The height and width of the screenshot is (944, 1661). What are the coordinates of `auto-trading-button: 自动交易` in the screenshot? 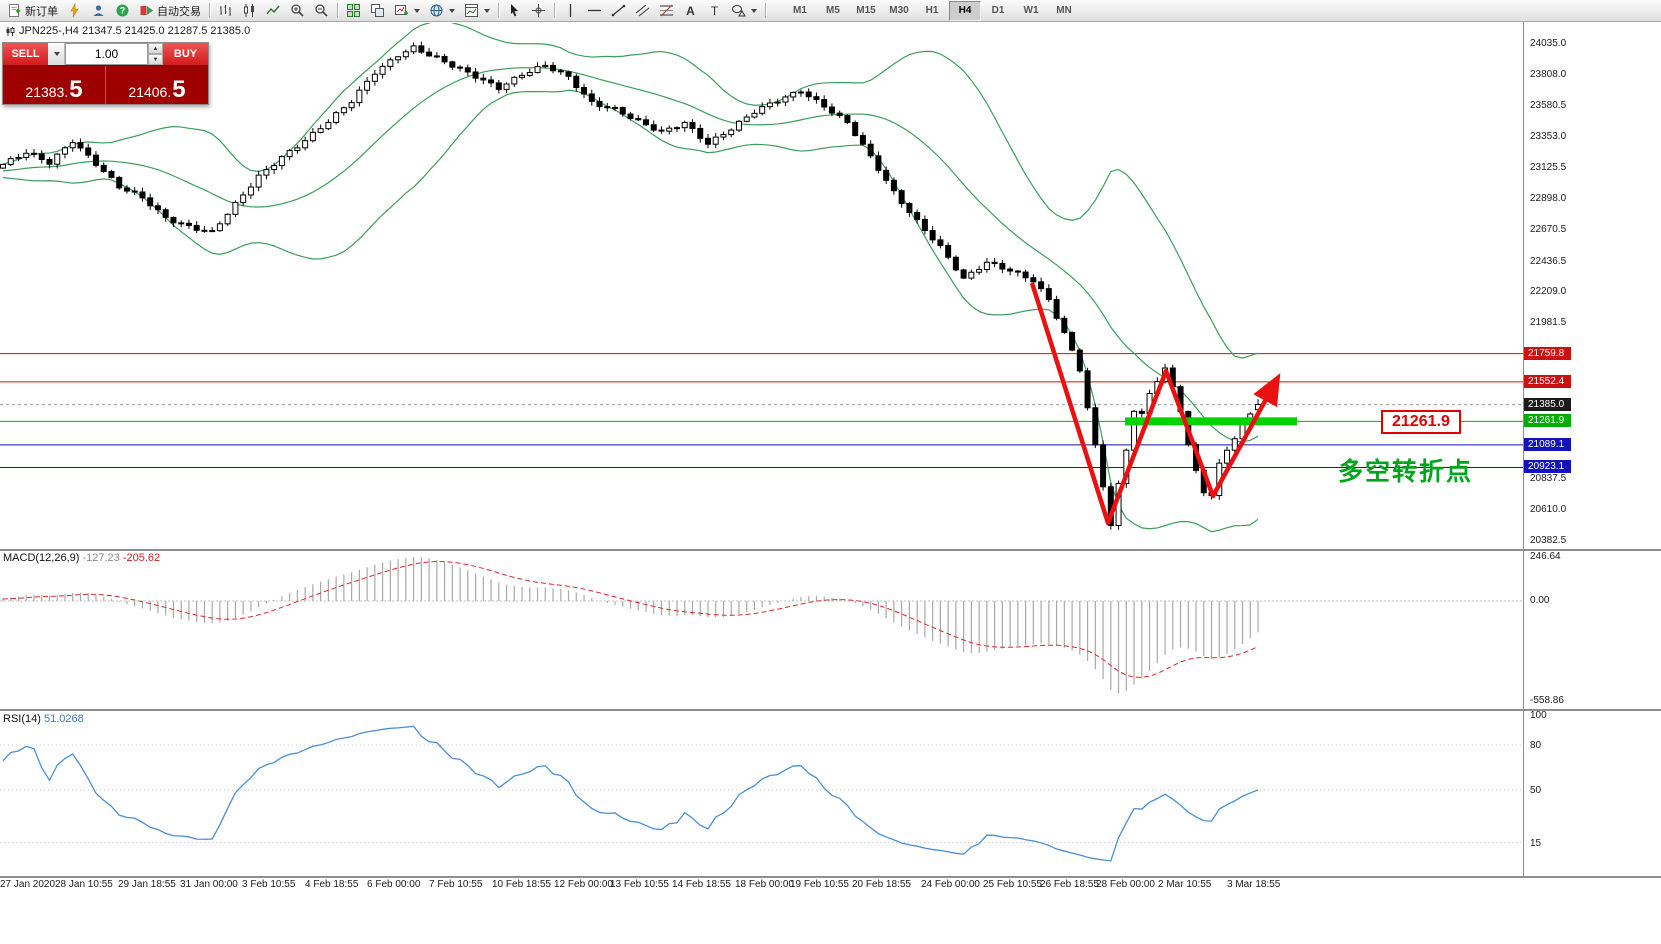 It's located at (170, 11).